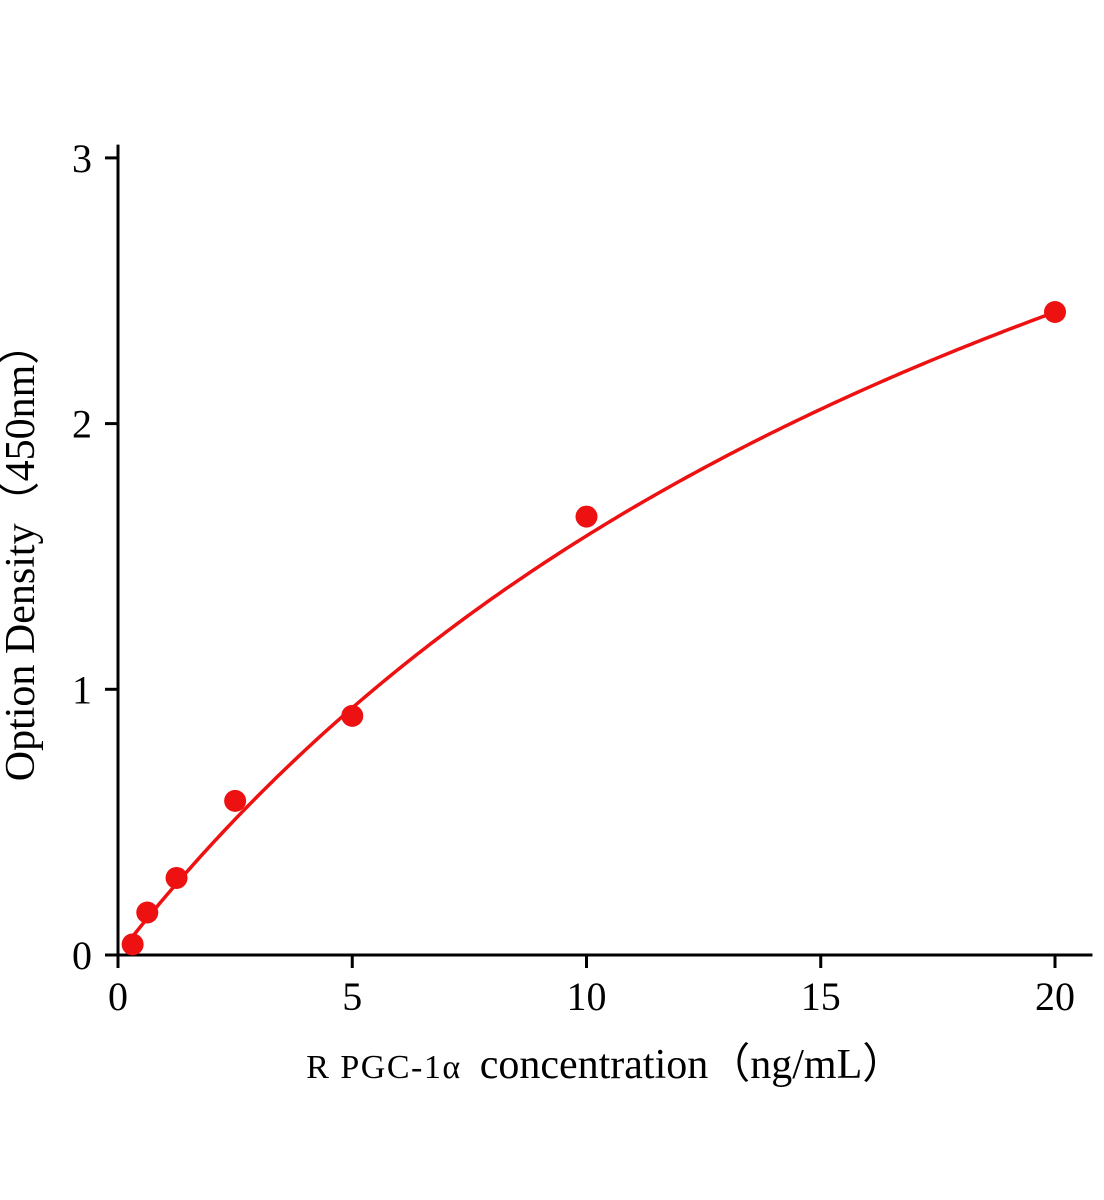 The width and height of the screenshot is (1104, 1200). Describe the element at coordinates (22, 552) in the screenshot. I see `y-axis-title: Option Density（450nm）` at that location.